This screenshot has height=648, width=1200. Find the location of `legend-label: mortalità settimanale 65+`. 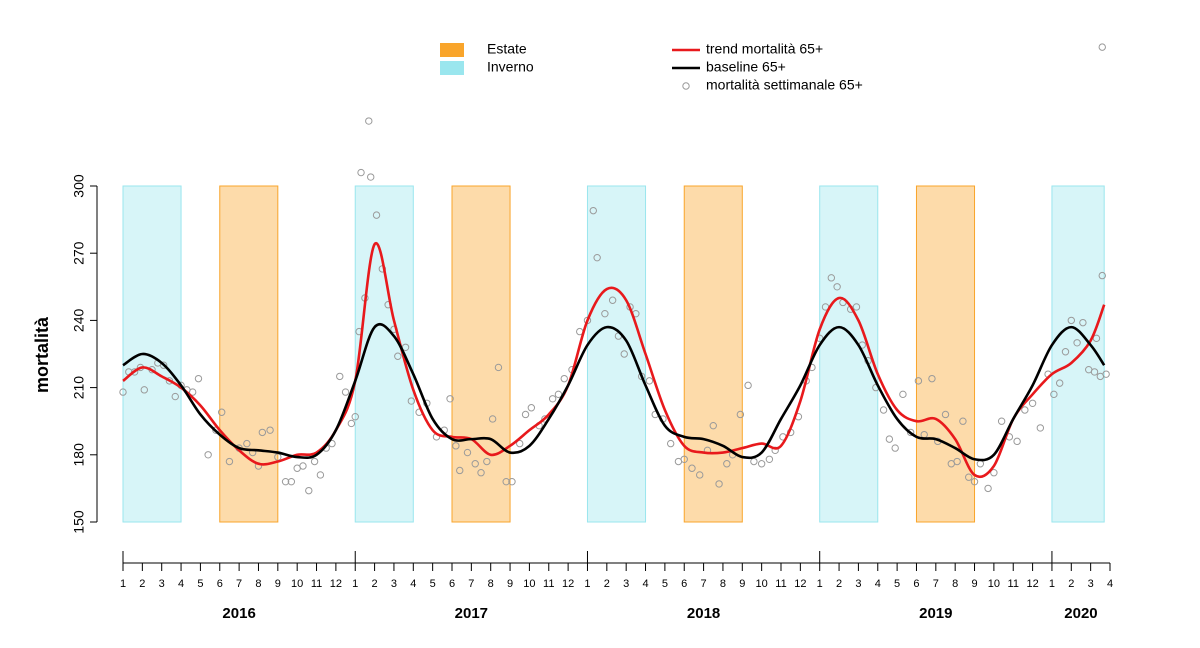

legend-label: mortalità settimanale 65+ is located at coordinates (784, 85).